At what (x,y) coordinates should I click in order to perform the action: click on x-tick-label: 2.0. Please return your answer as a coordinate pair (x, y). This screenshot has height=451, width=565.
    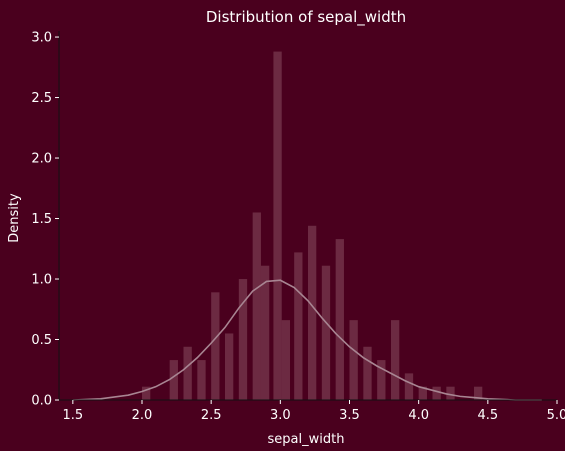
    Looking at the image, I should click on (142, 415).